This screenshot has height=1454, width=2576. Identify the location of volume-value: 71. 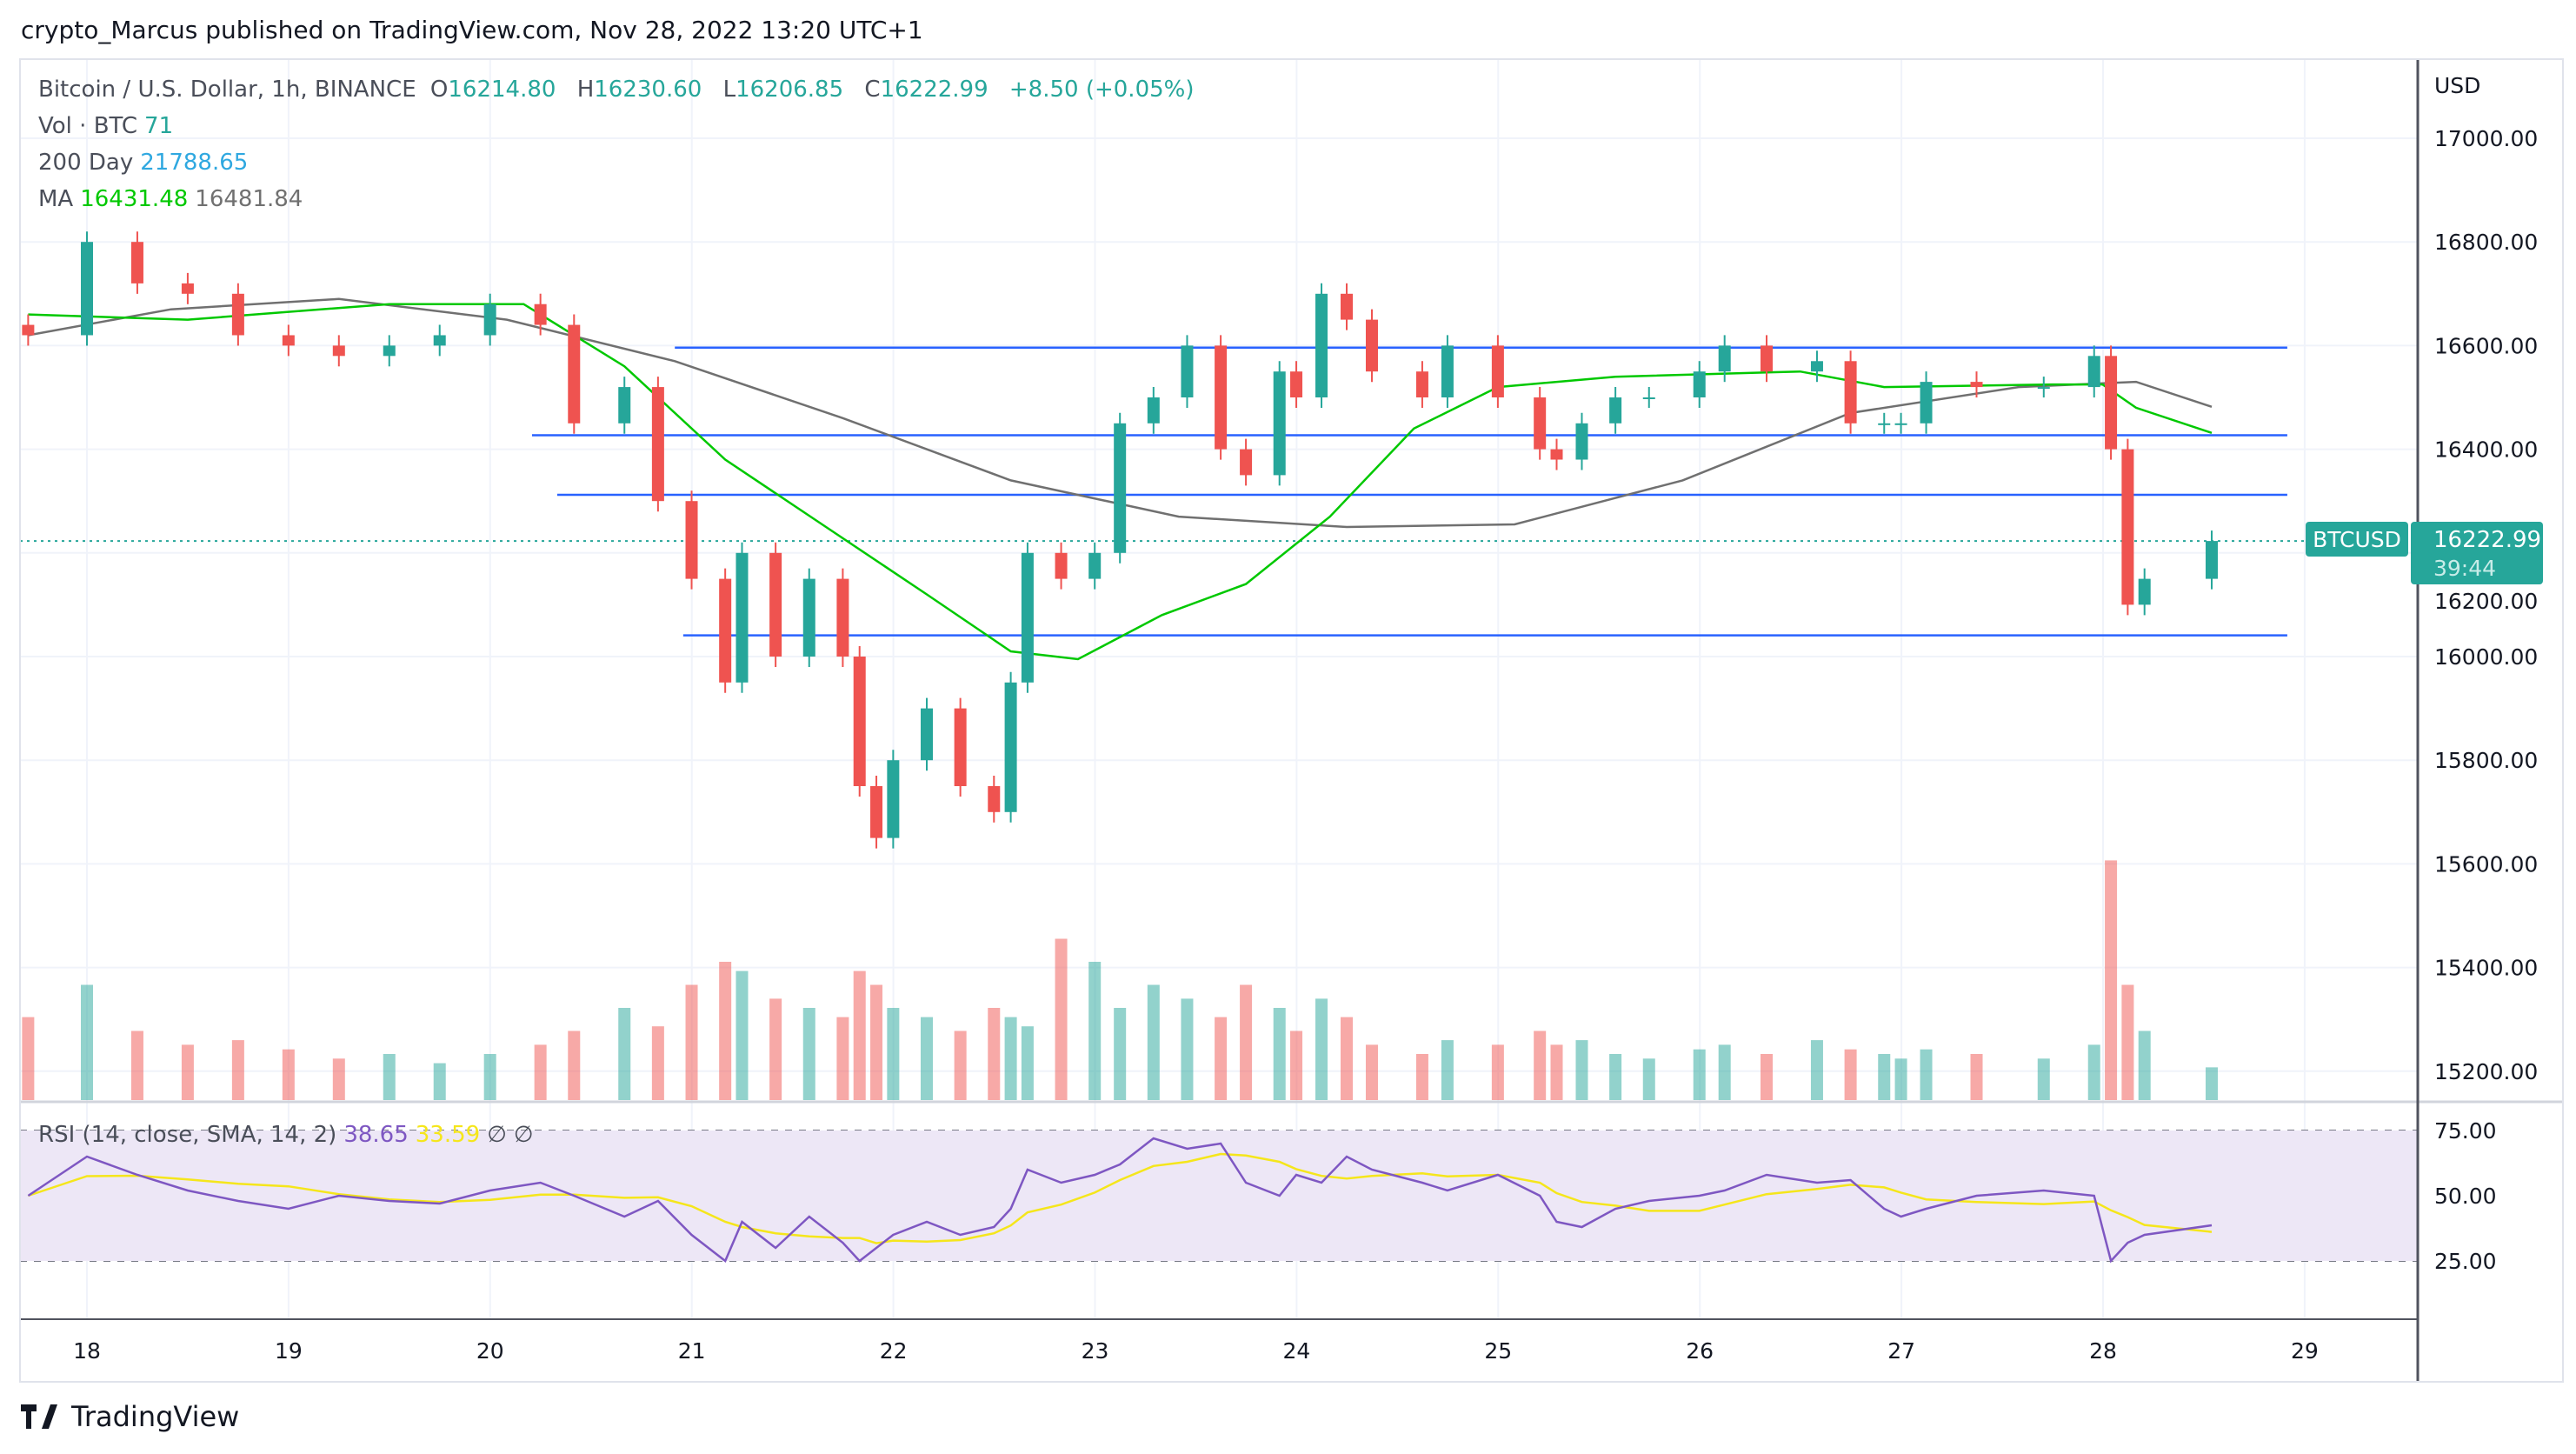
(159, 126).